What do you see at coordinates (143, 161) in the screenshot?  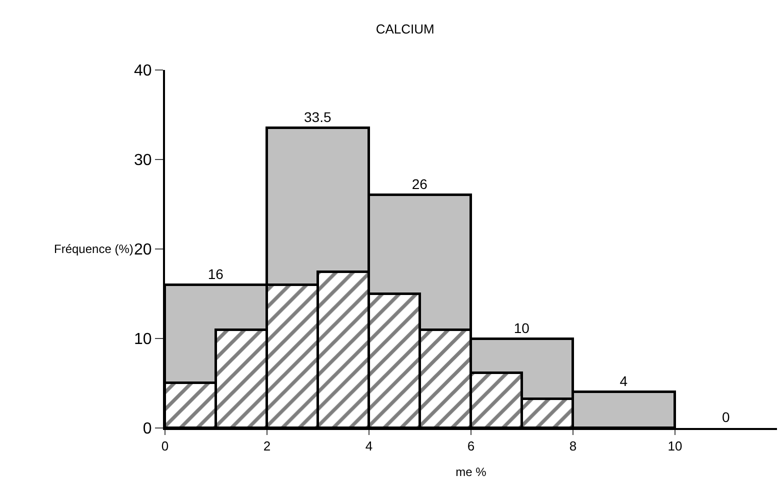 I see `y-tick-label: 30` at bounding box center [143, 161].